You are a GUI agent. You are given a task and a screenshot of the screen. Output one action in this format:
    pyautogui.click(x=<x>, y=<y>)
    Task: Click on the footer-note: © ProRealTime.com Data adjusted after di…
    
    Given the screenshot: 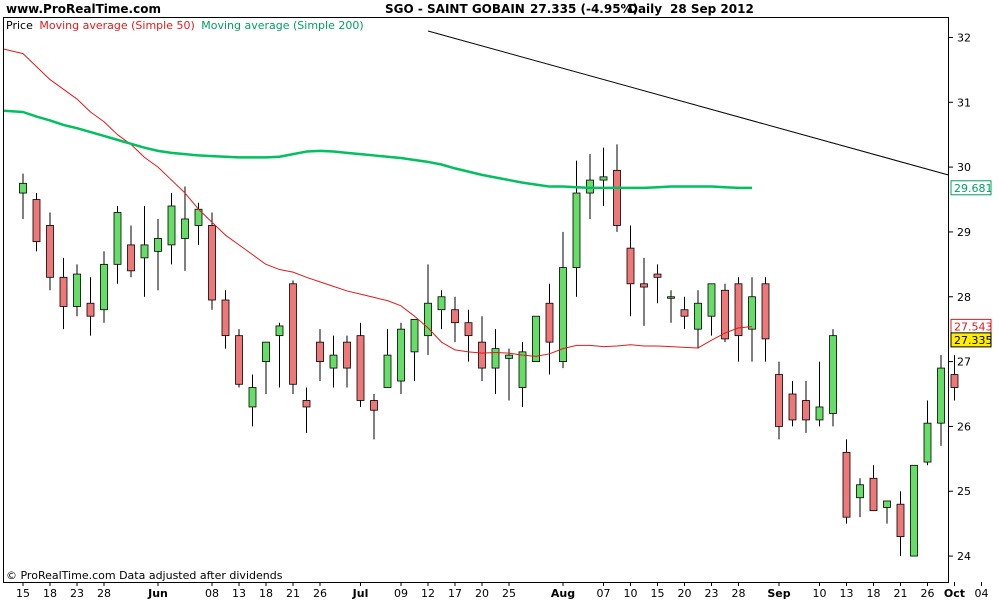 What is the action you would take?
    pyautogui.click(x=144, y=575)
    